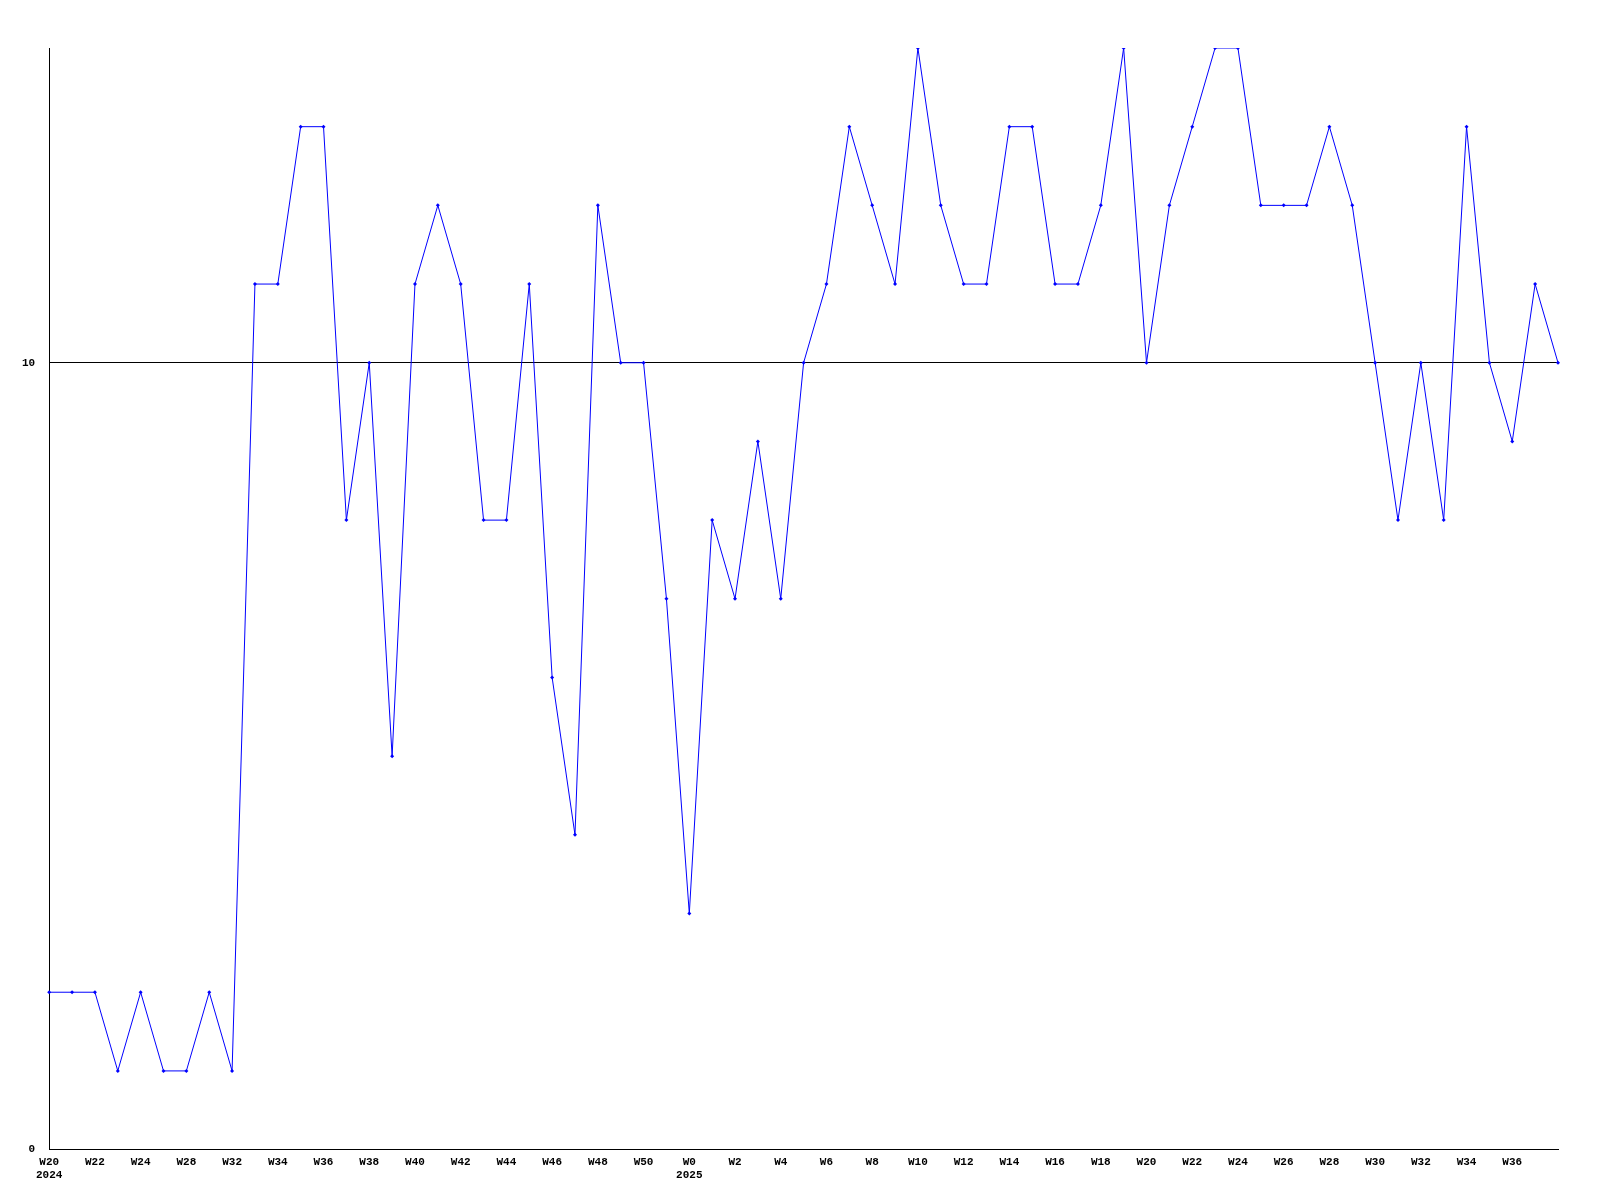 This screenshot has height=1200, width=1600. What do you see at coordinates (781, 1161) in the screenshot?
I see `x-tick-label: W4` at bounding box center [781, 1161].